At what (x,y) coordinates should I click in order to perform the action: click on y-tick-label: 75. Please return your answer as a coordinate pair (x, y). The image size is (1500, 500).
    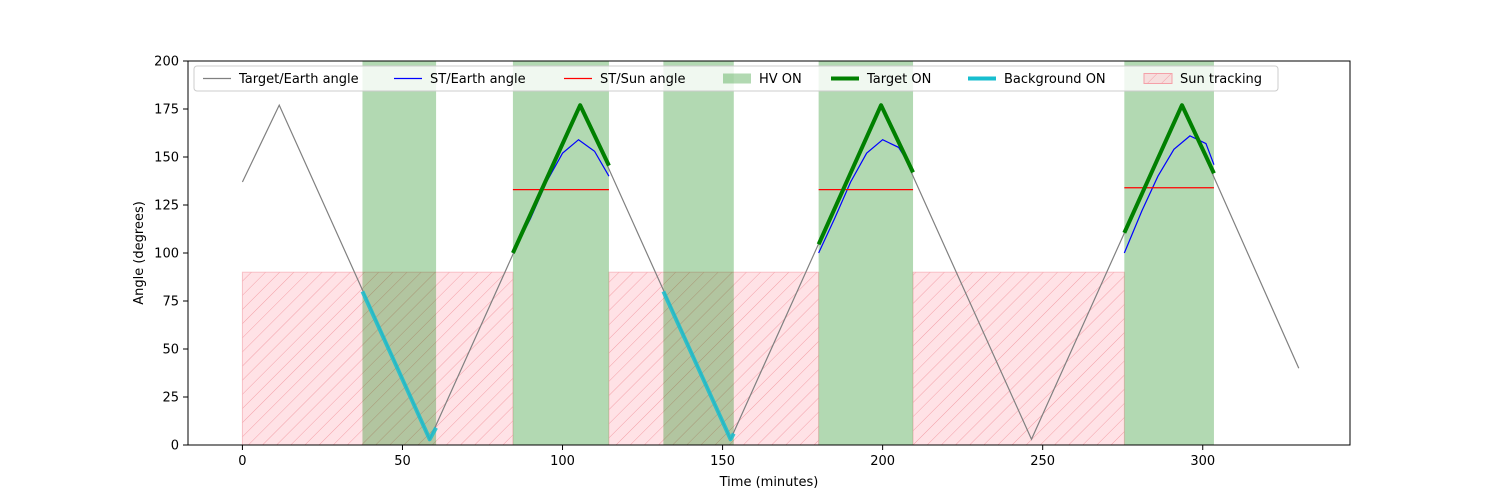
    Looking at the image, I should click on (170, 302).